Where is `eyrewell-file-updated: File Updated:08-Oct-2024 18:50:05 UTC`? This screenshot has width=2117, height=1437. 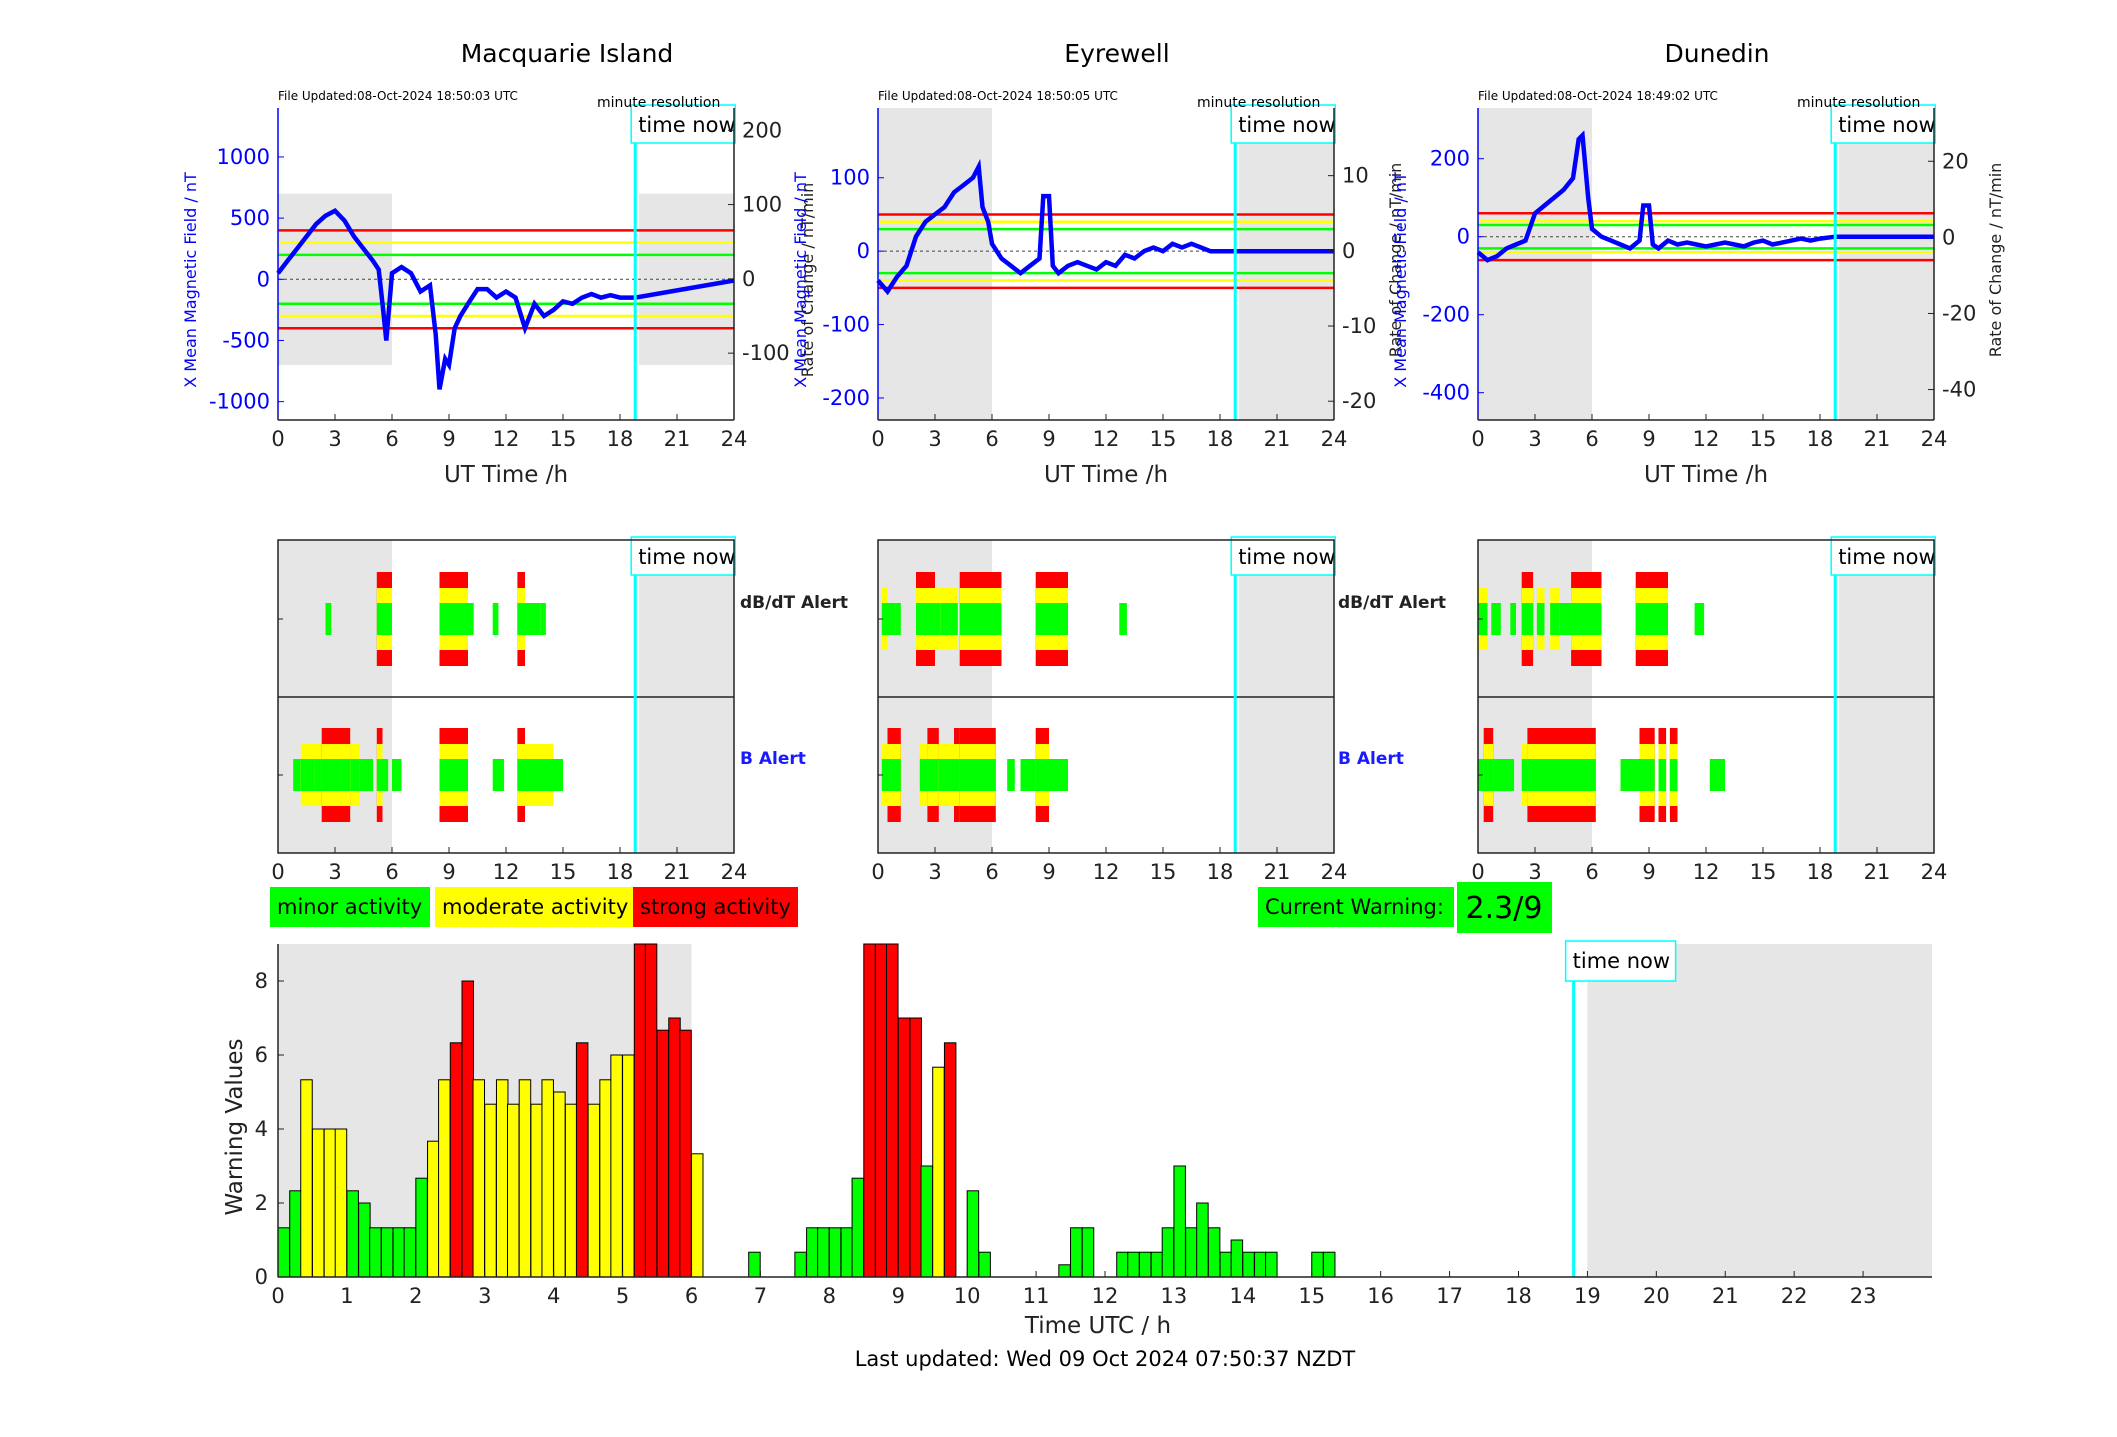 eyrewell-file-updated: File Updated:08-Oct-2024 18:50:05 UTC is located at coordinates (998, 96).